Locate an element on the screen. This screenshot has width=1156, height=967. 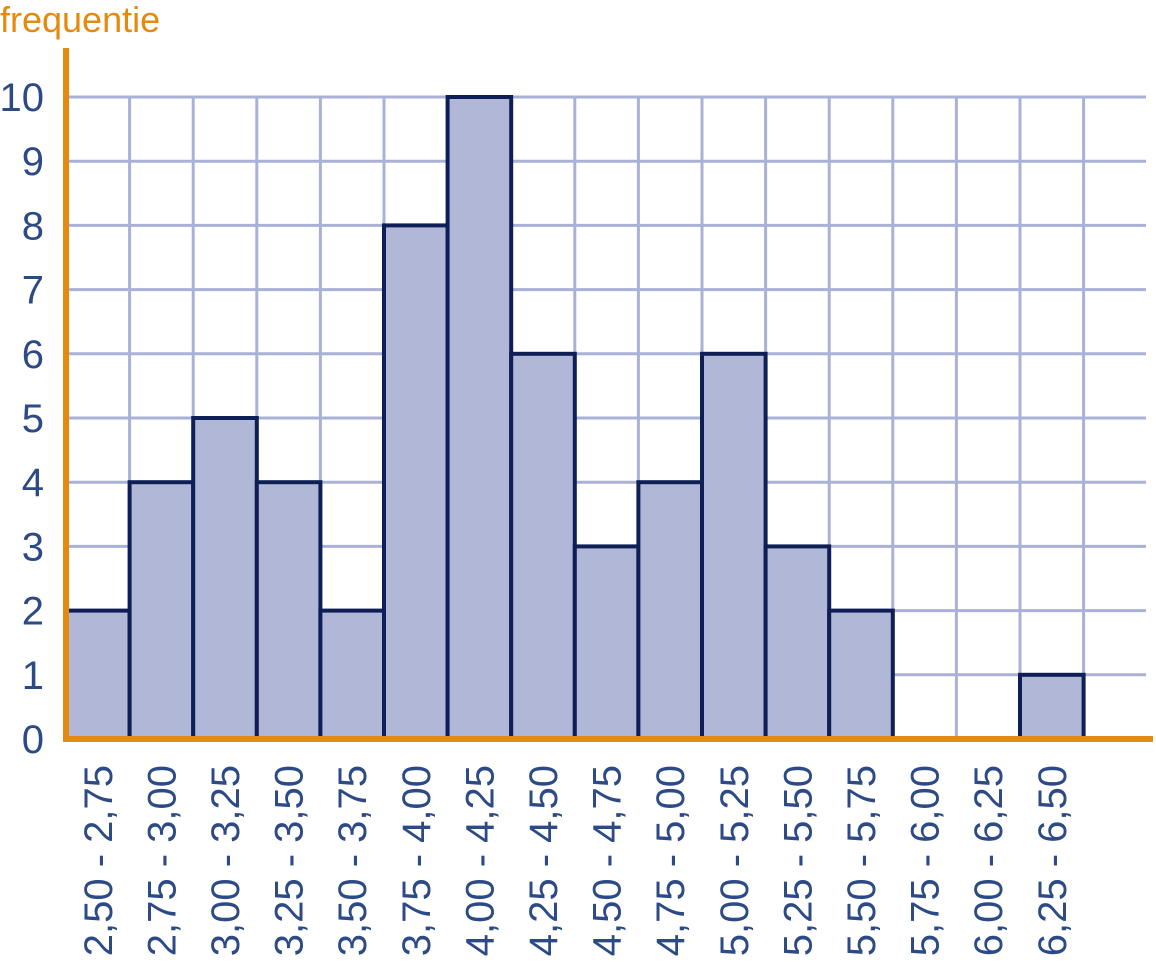
x-tick-label: 2,75 - 3,00 is located at coordinates (162, 860).